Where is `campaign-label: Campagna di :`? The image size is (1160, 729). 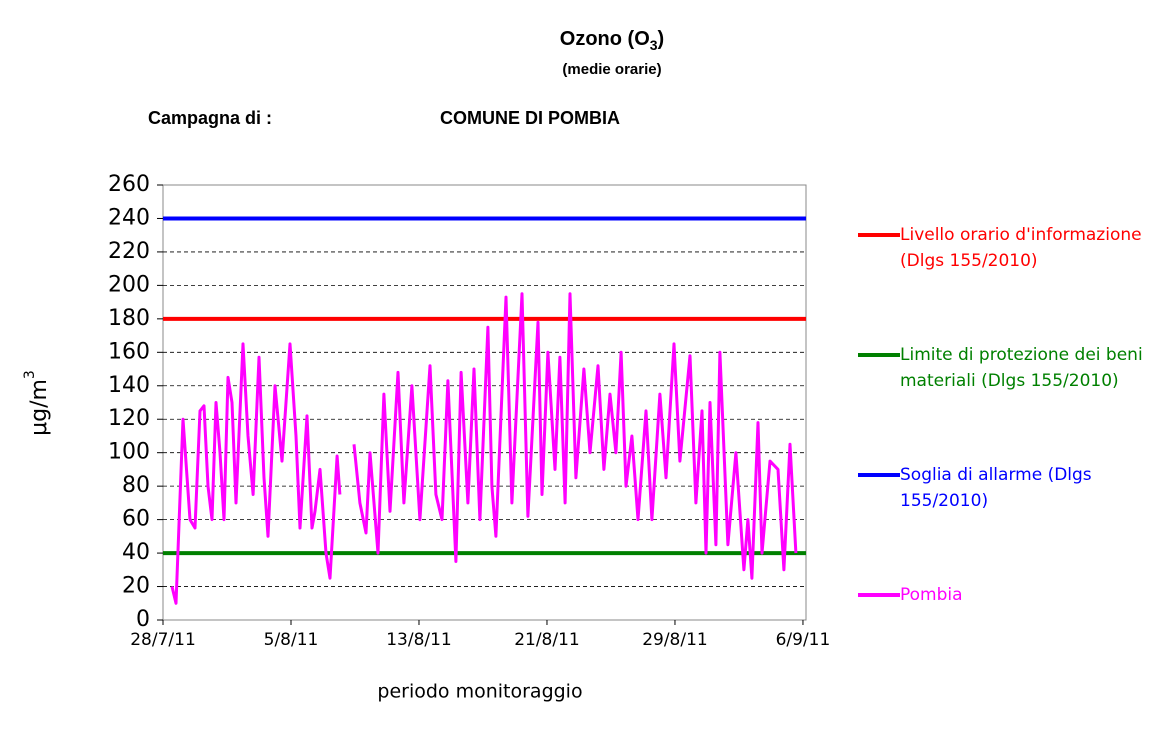
campaign-label: Campagna di : is located at coordinates (210, 118).